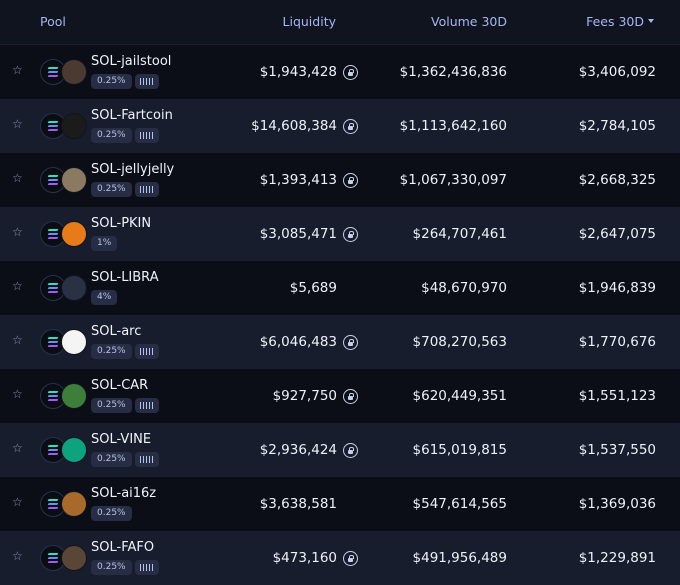 Image resolution: width=680 pixels, height=585 pixels. I want to click on pool-badges: 4%, so click(104, 297).